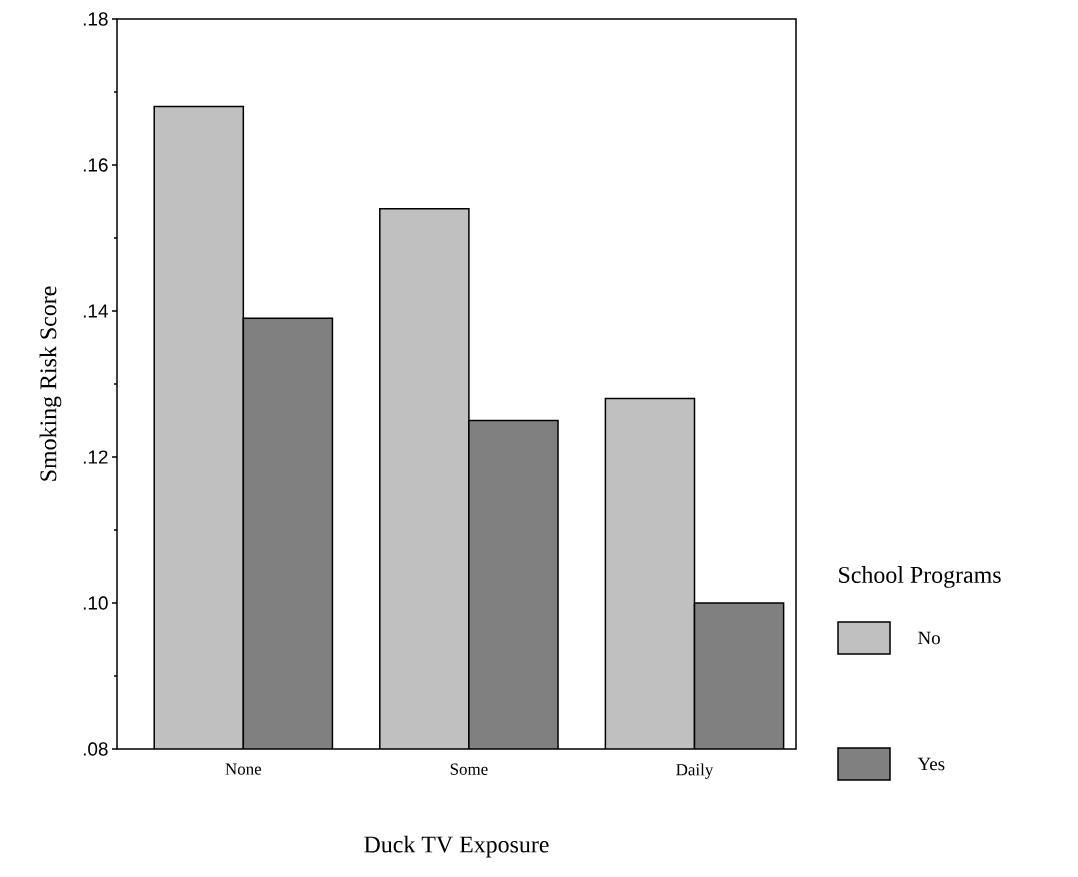 Image resolution: width=1078 pixels, height=877 pixels. Describe the element at coordinates (456, 846) in the screenshot. I see `x-axis-title: Duck TV Exposure` at that location.